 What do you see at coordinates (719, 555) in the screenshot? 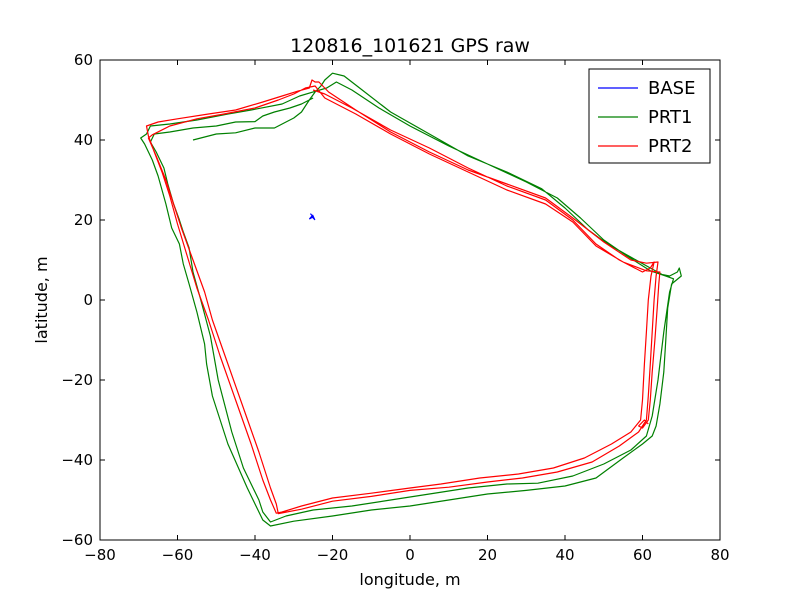
I see `x-tick-label: 80` at bounding box center [719, 555].